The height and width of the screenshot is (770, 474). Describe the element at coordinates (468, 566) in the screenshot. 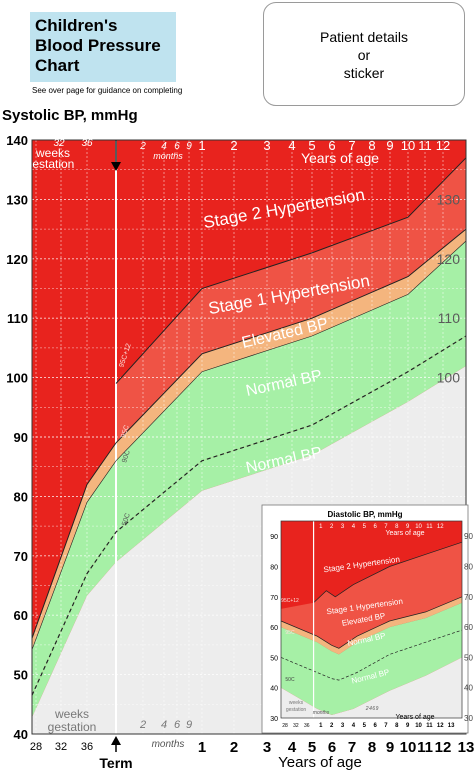

I see `inset-right-tick: 80` at that location.